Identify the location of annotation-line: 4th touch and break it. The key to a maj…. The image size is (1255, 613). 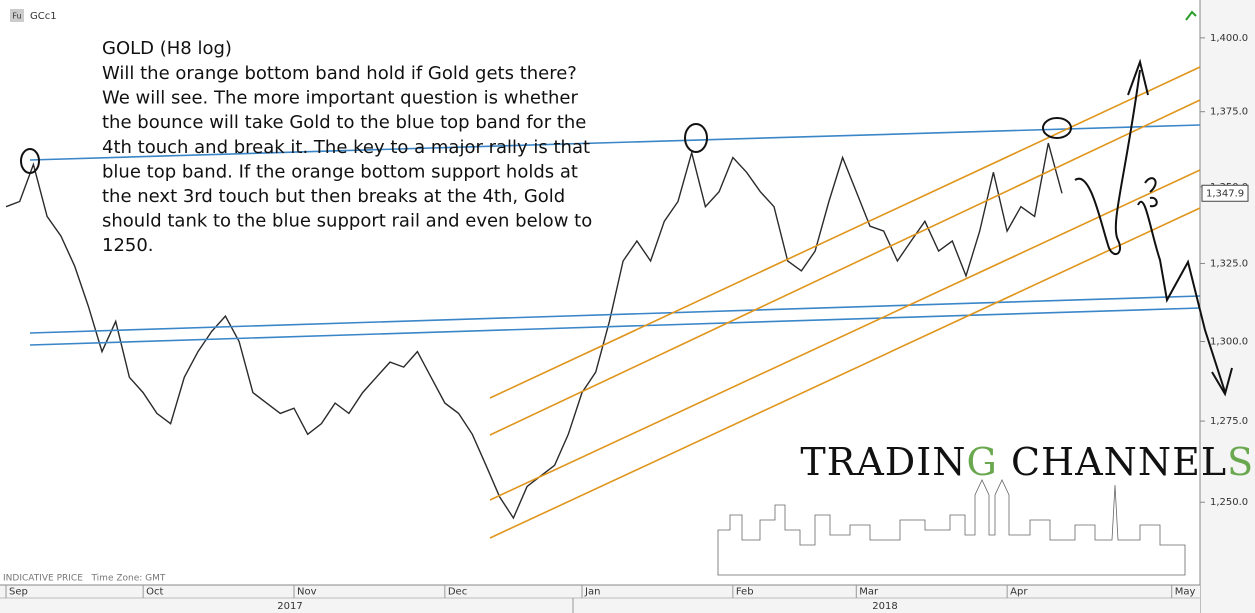
(346, 147).